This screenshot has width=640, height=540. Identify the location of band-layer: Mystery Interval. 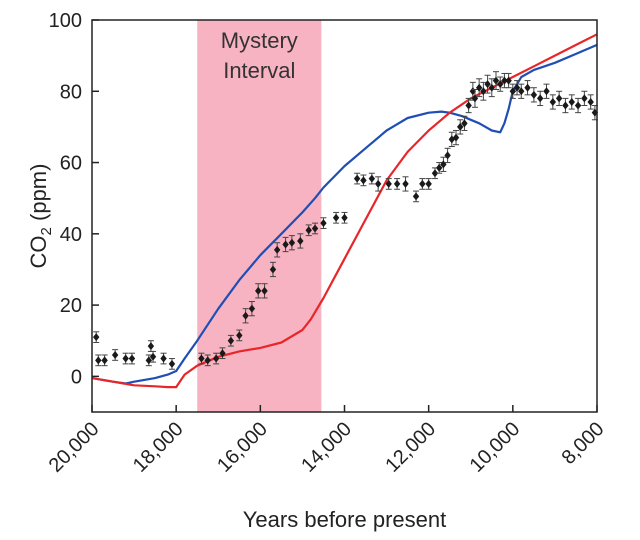
(259, 216).